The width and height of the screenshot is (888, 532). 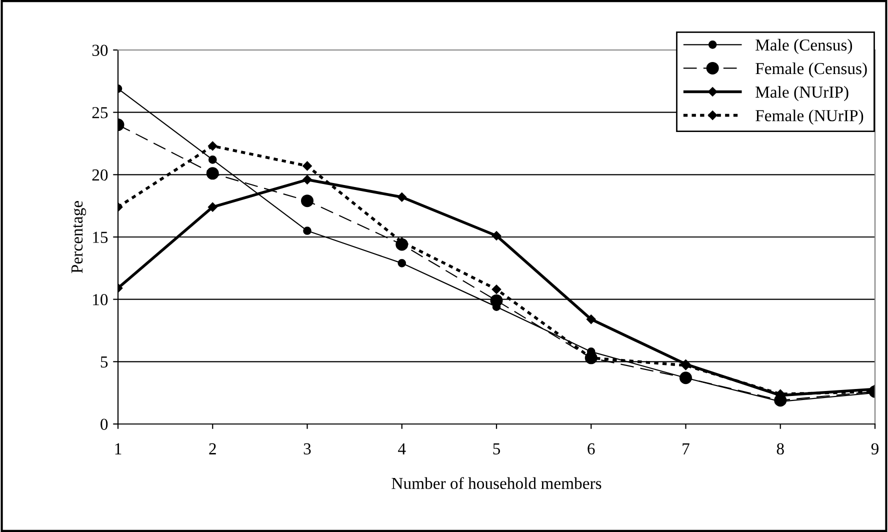 I want to click on legend-label: Male (NUrIP), so click(x=802, y=94).